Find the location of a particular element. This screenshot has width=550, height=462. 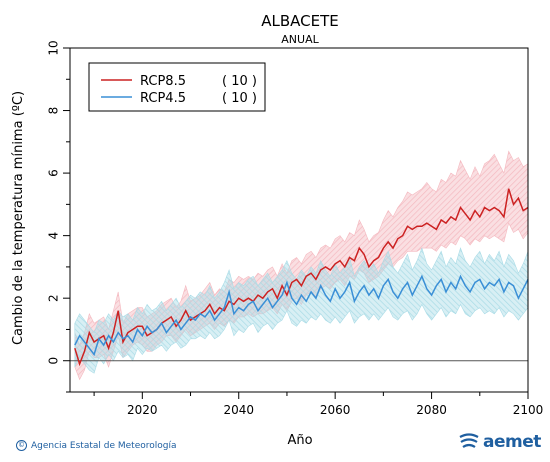

x-tick-label: 2080 is located at coordinates (431, 410).